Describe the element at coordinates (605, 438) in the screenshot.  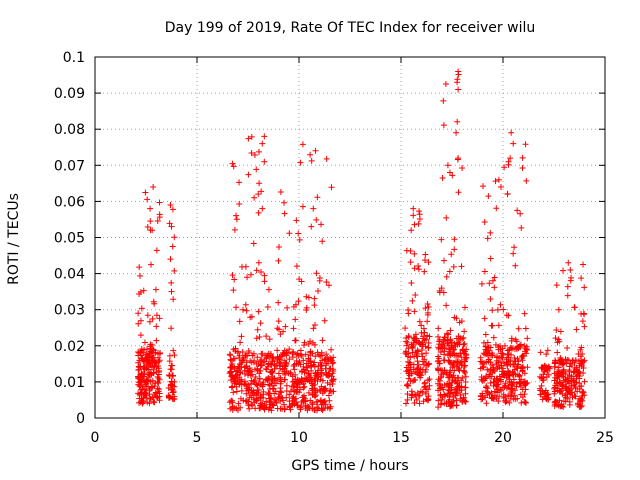
I see `x-tick-label: 25` at that location.